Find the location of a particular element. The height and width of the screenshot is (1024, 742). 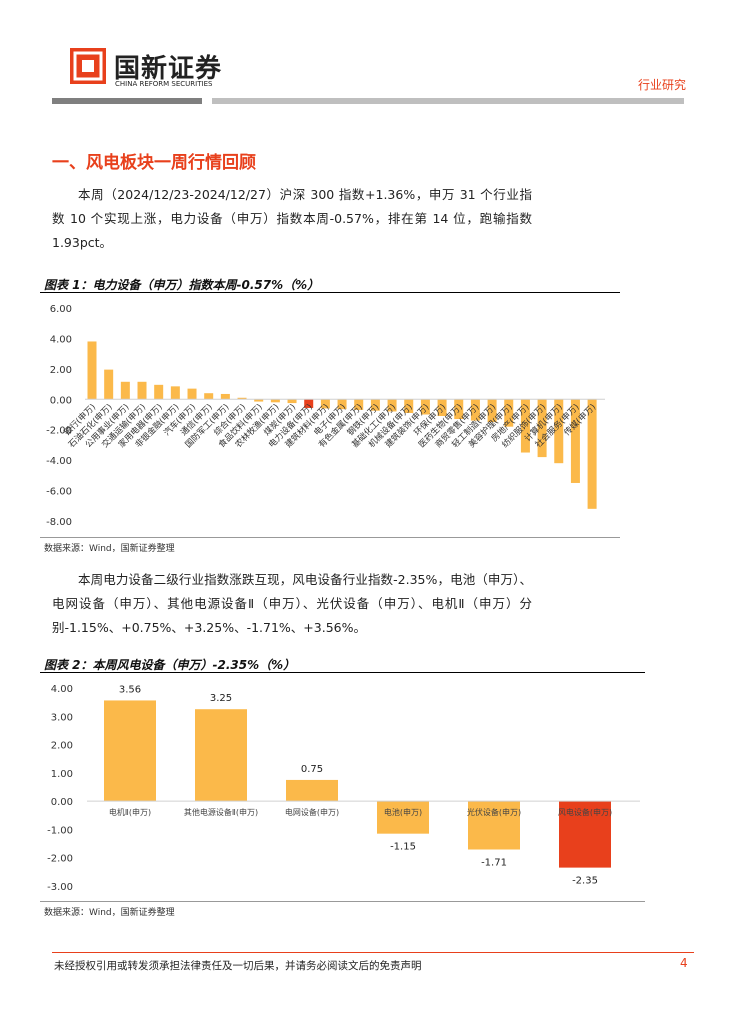

x-tick-label: 风电设备(申万) is located at coordinates (585, 812).